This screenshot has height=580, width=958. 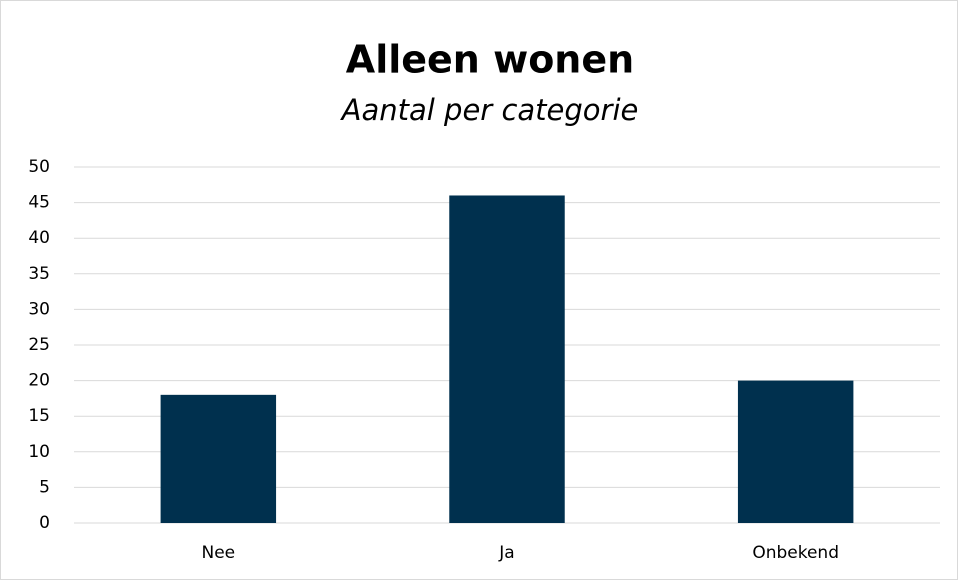 What do you see at coordinates (39, 416) in the screenshot?
I see `y-tick-label: 15` at bounding box center [39, 416].